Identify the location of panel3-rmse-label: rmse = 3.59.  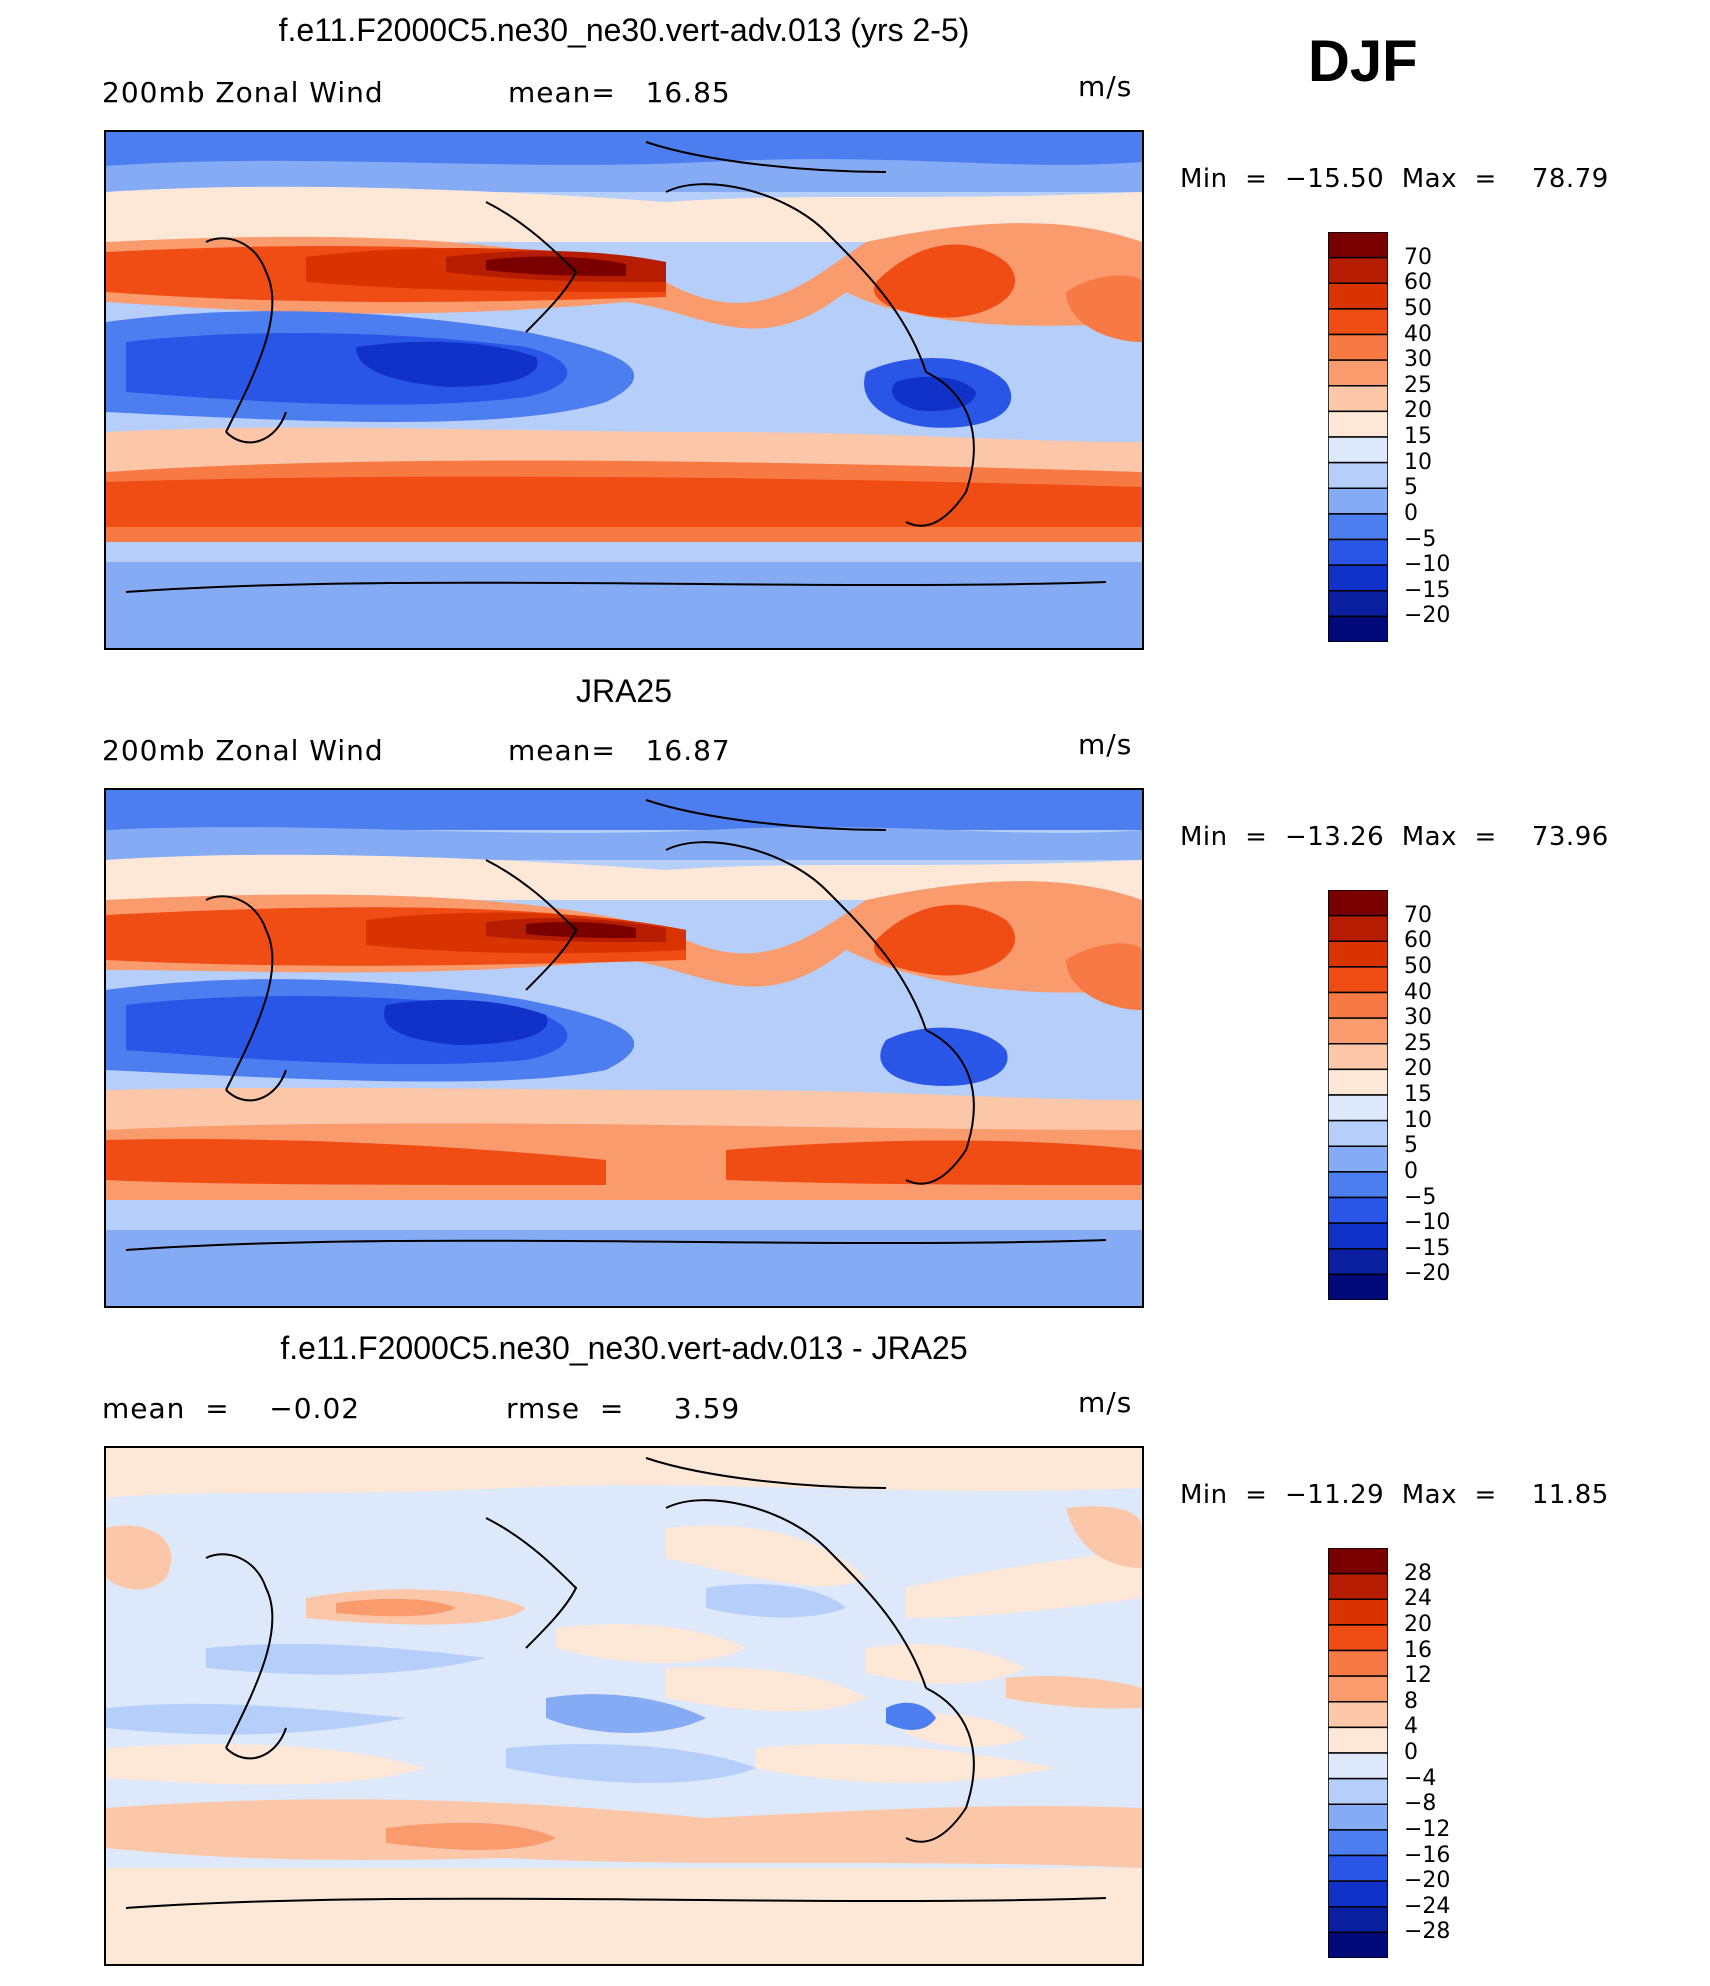
(623, 1408).